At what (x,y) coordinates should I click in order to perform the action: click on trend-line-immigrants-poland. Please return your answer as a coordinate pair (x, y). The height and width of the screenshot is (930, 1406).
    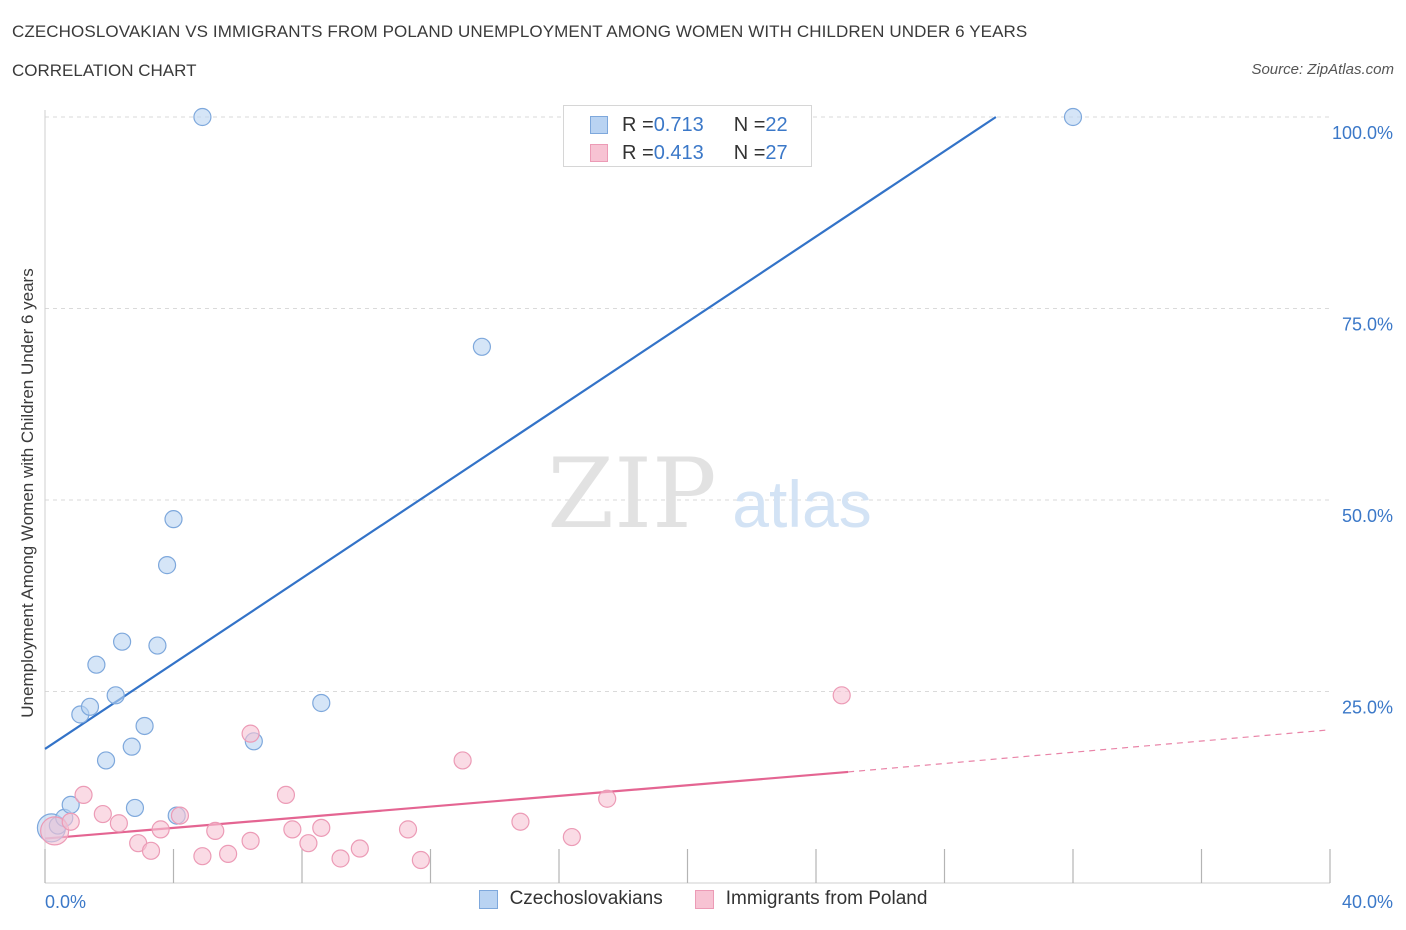
    Looking at the image, I should click on (446, 805).